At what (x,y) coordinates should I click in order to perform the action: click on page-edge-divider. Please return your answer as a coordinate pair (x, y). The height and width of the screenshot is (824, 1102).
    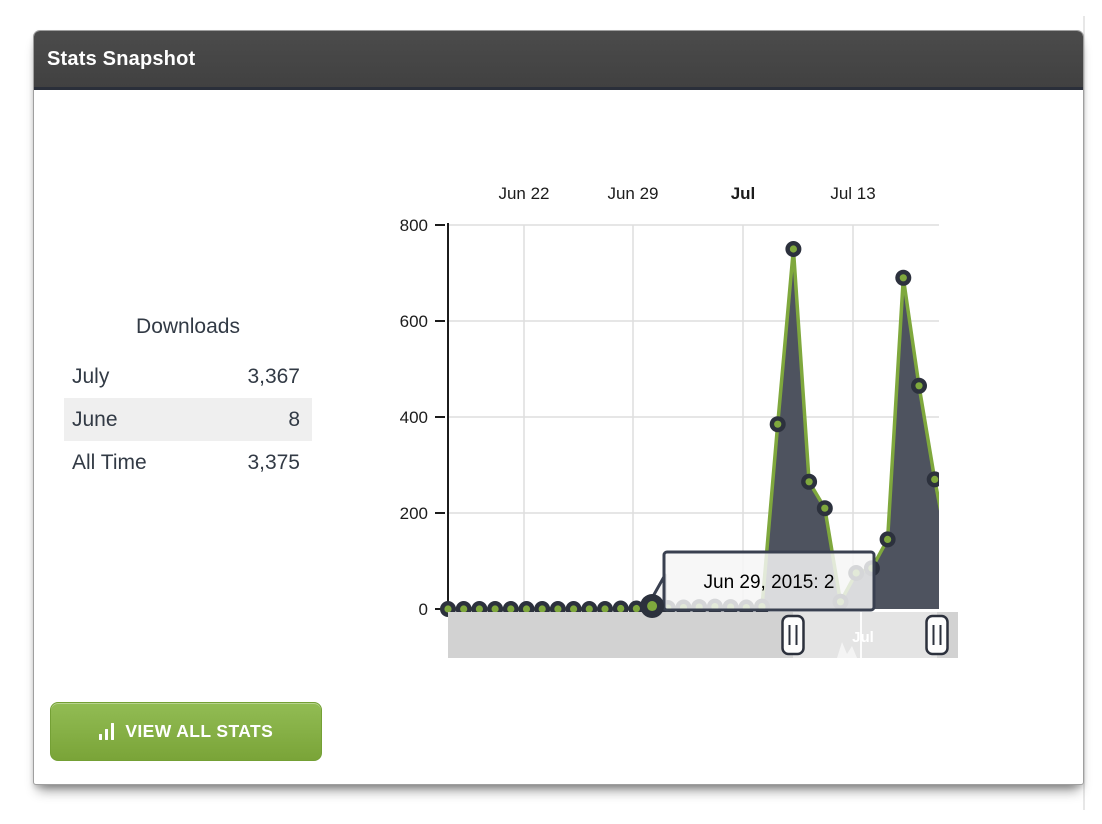
    Looking at the image, I should click on (1084, 413).